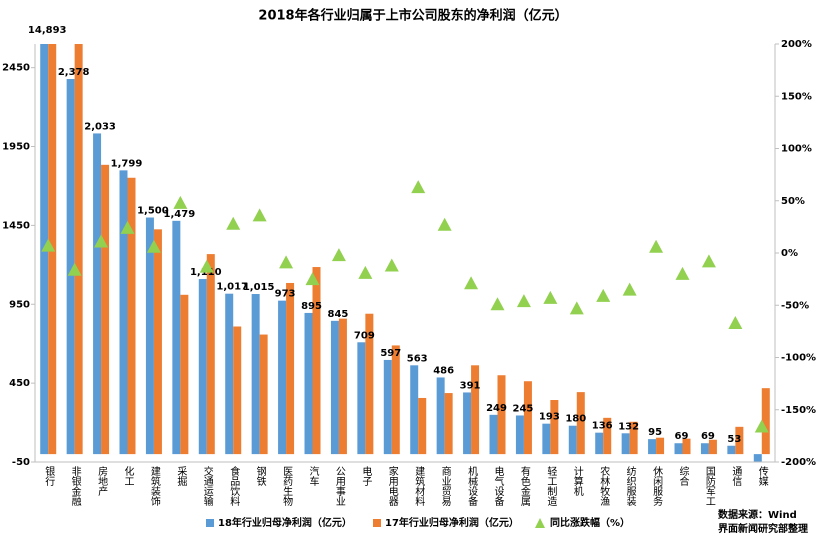 The width and height of the screenshot is (826, 538). Describe the element at coordinates (657, 486) in the screenshot. I see `x-tick-label: 休闲服务` at that location.